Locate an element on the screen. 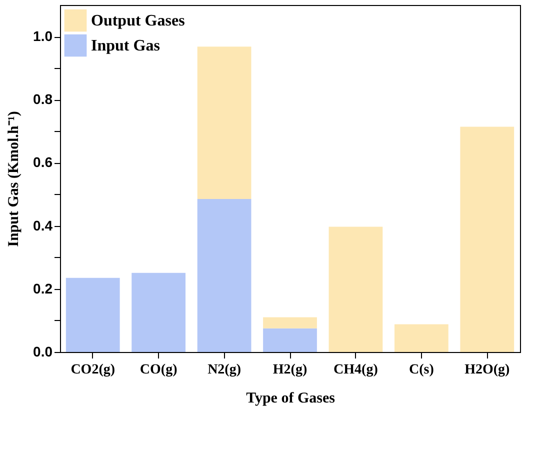 The height and width of the screenshot is (462, 557). y-axis-title: Input Gas (Kmol.h⁻¹) is located at coordinates (14, 179).